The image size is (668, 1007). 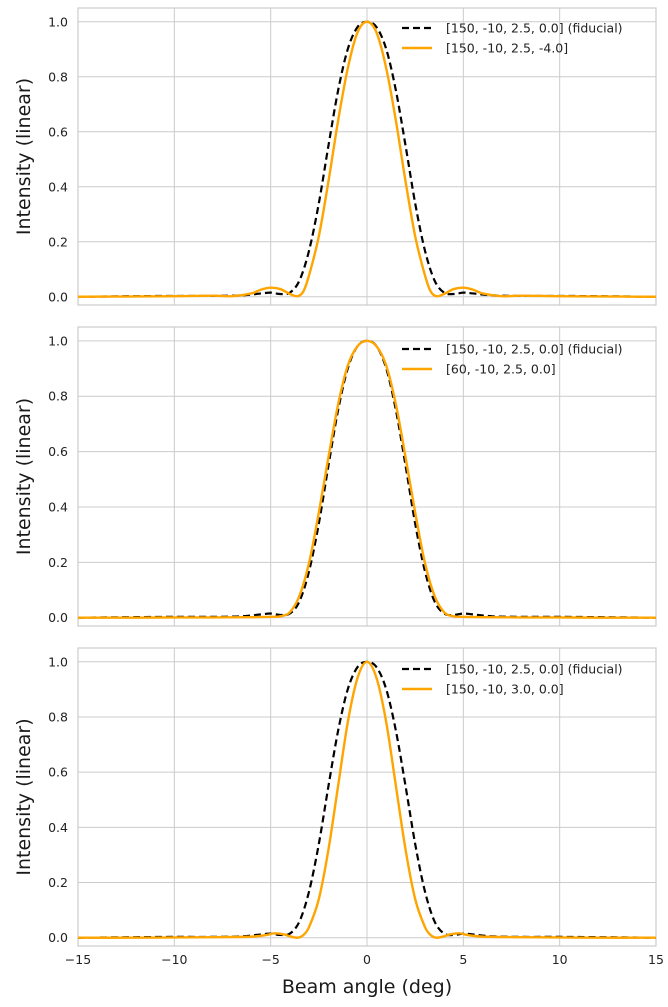 I want to click on x-tick-label: 10, so click(x=560, y=959).